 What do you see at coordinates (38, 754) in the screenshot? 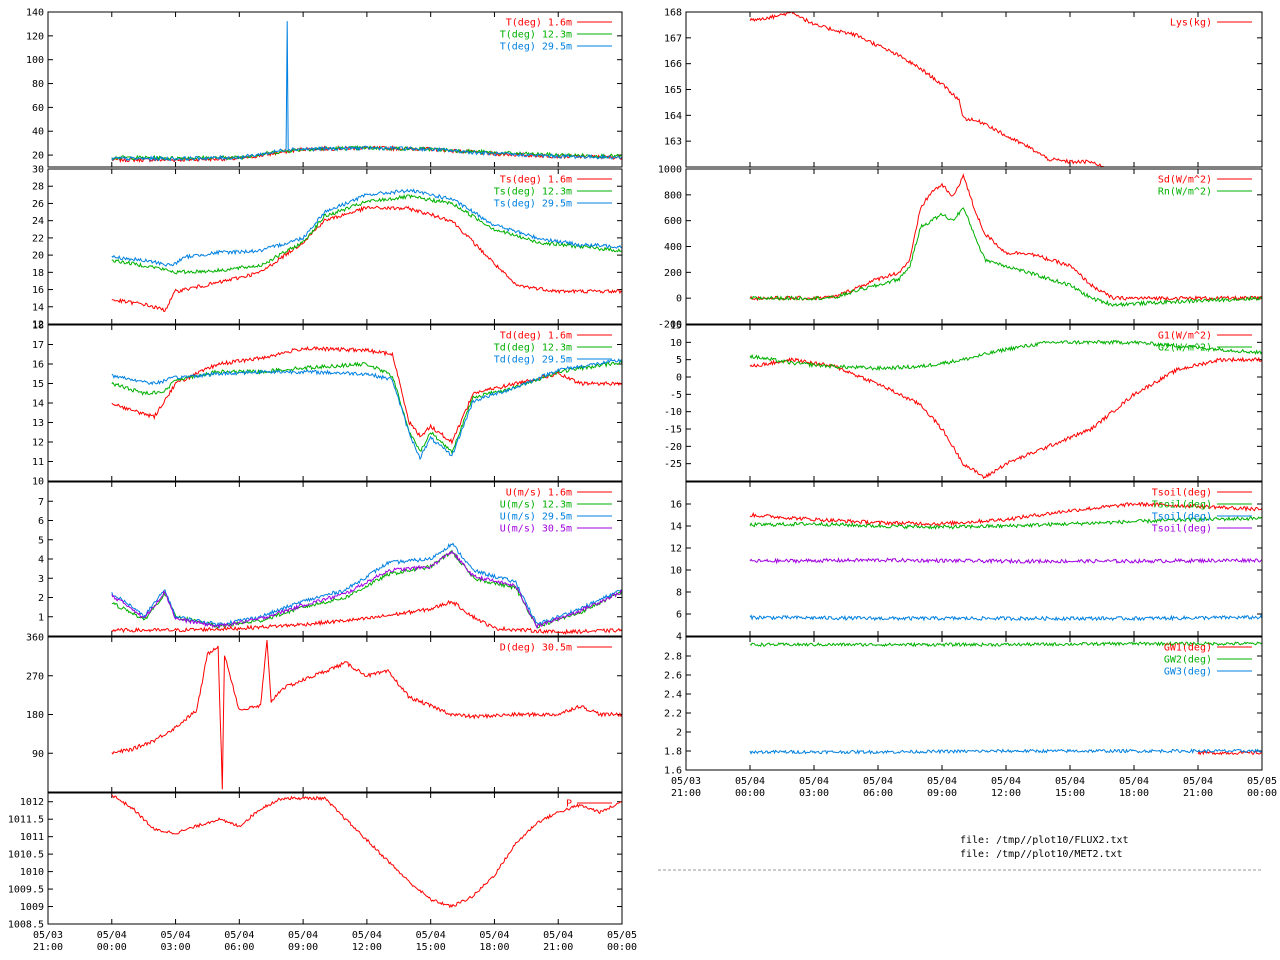
I see `ytick-label: 90` at bounding box center [38, 754].